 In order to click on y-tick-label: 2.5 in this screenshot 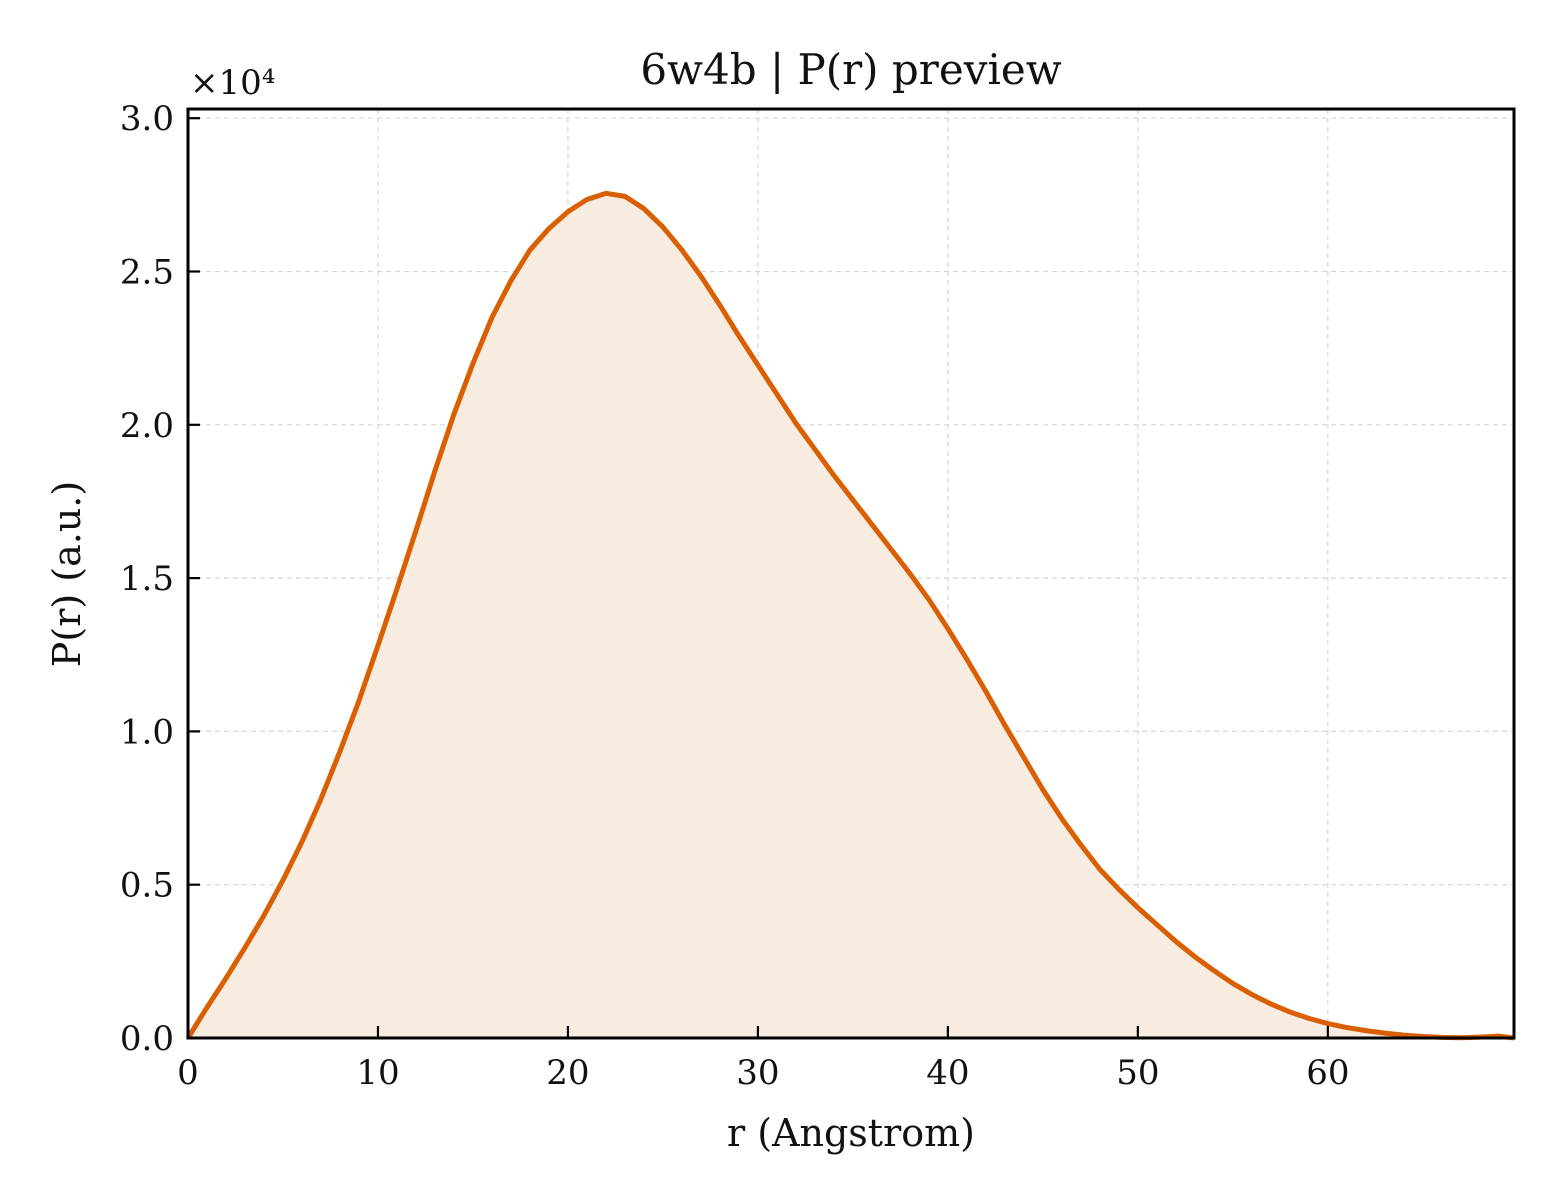, I will do `click(147, 272)`.